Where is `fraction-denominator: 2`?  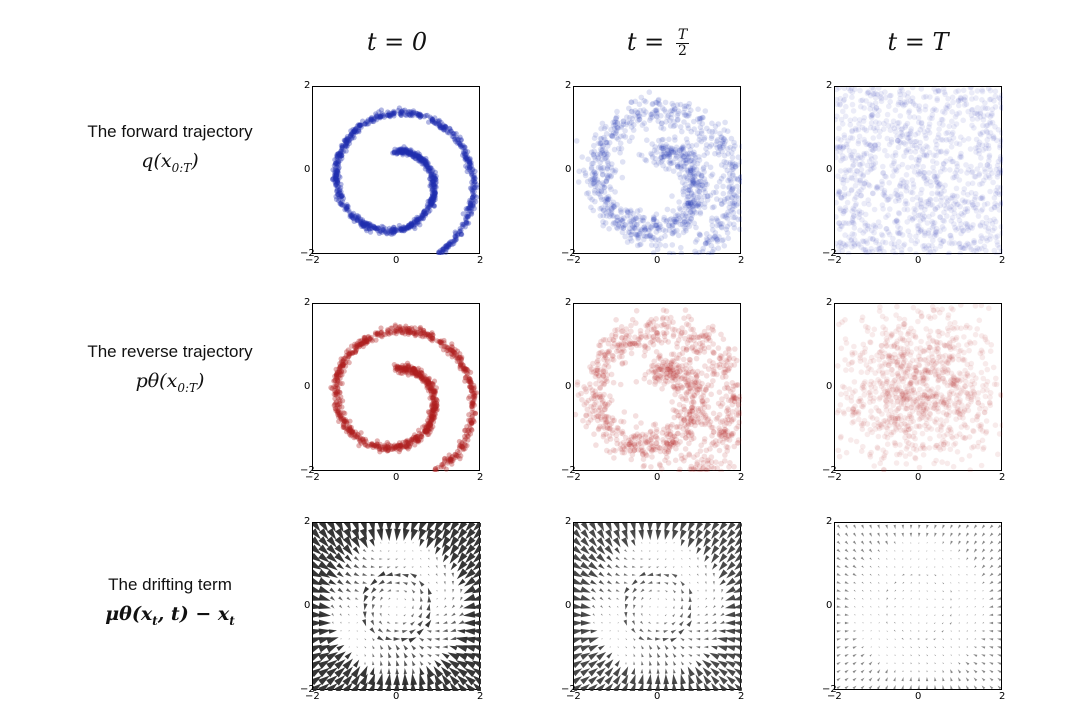 fraction-denominator: 2 is located at coordinates (682, 51).